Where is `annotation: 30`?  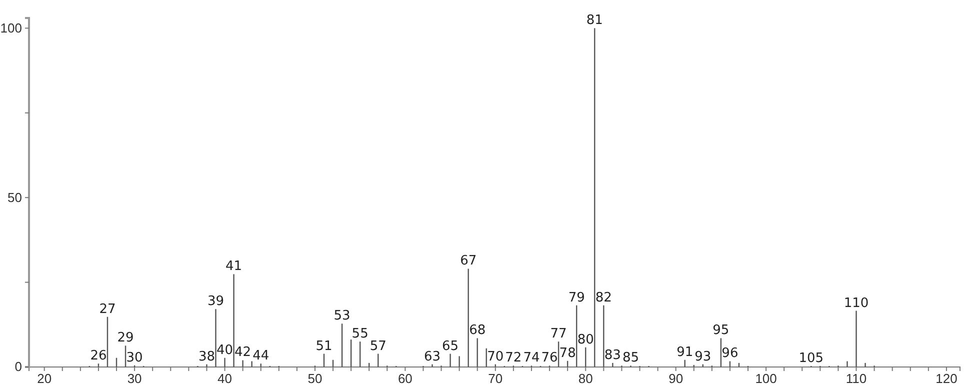
annotation: 30 is located at coordinates (134, 358).